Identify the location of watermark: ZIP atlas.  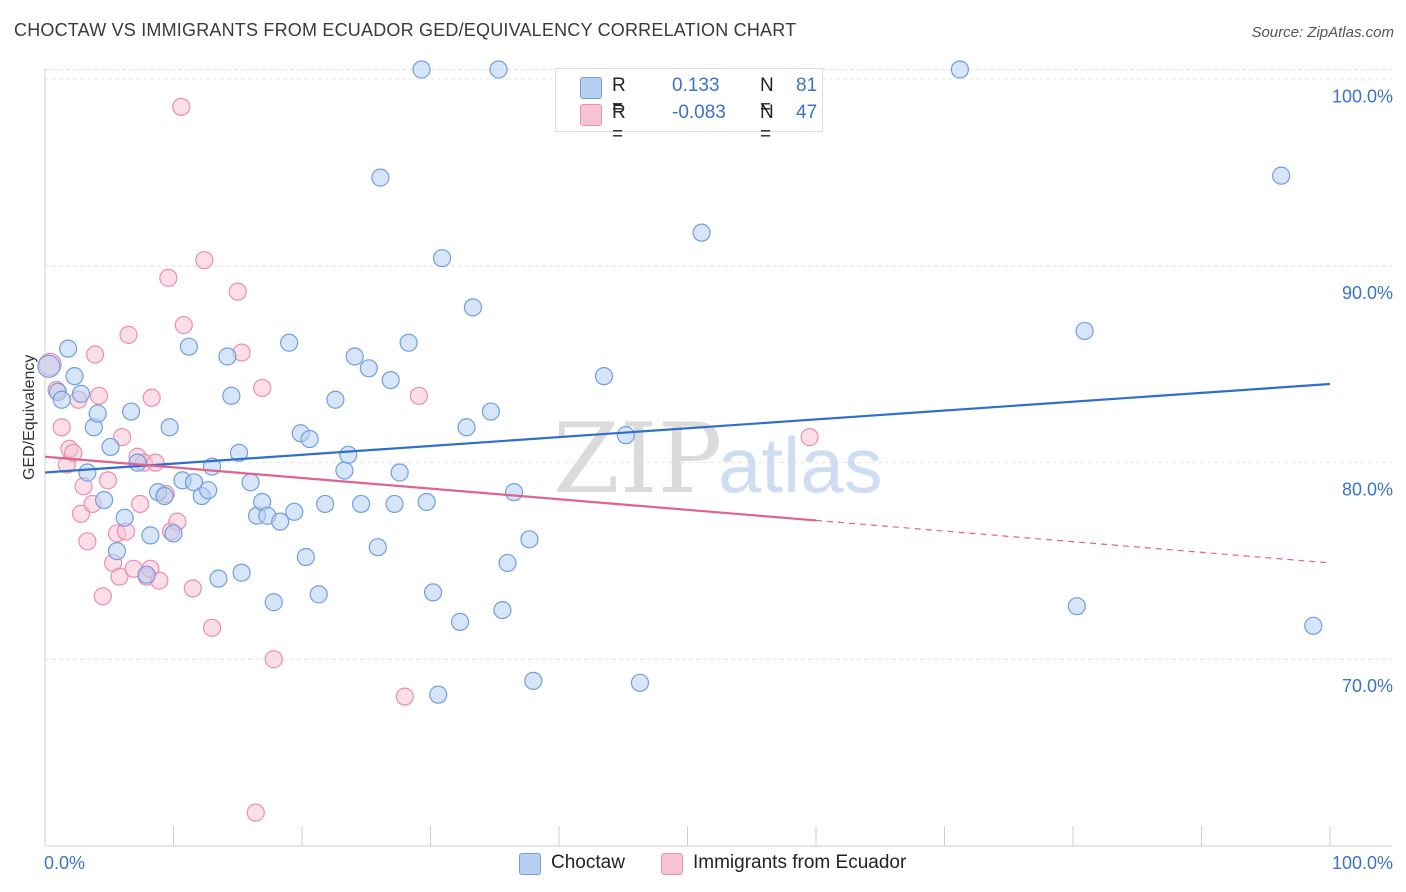
(718, 459).